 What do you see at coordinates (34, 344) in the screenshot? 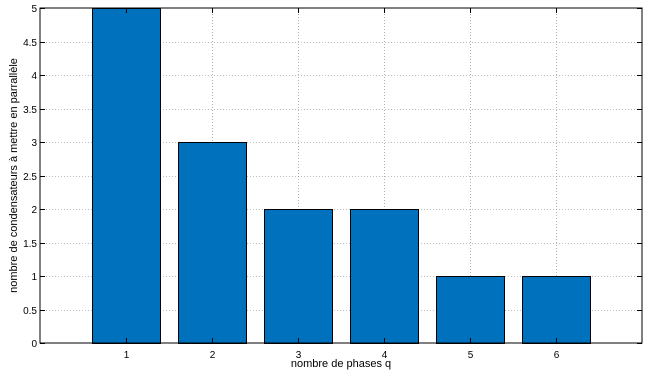
I see `y-tick-label: 0` at bounding box center [34, 344].